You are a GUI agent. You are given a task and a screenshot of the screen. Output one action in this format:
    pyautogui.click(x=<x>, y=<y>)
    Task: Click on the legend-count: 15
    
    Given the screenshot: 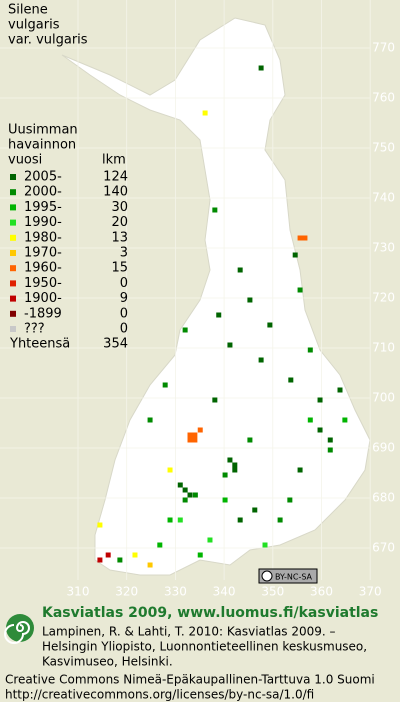 What is the action you would take?
    pyautogui.click(x=119, y=268)
    